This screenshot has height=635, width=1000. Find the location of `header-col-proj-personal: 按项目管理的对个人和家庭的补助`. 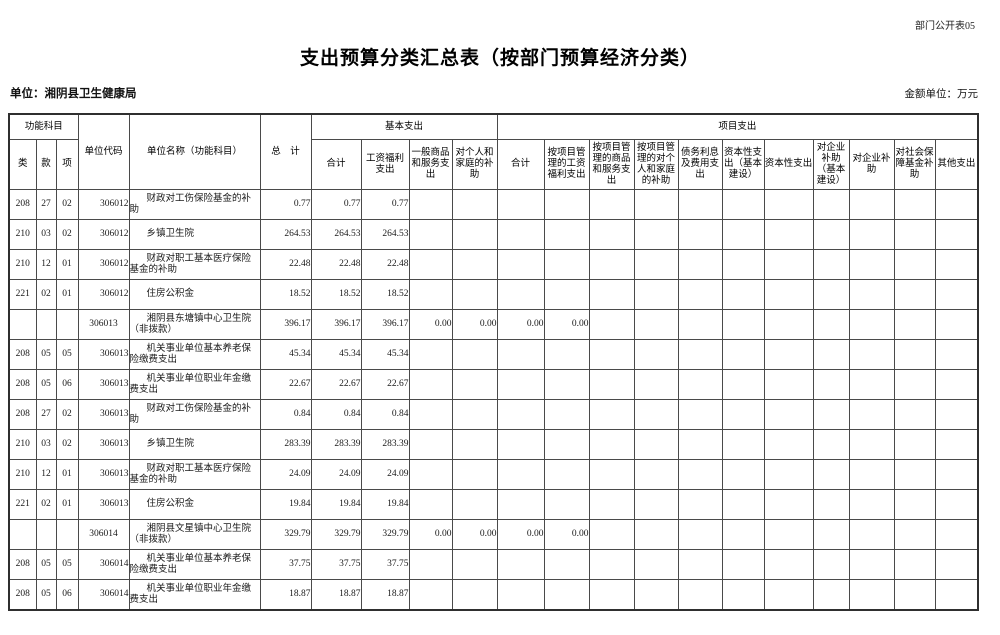

header-col-proj-personal: 按项目管理的对个人和家庭的补助 is located at coordinates (656, 164).